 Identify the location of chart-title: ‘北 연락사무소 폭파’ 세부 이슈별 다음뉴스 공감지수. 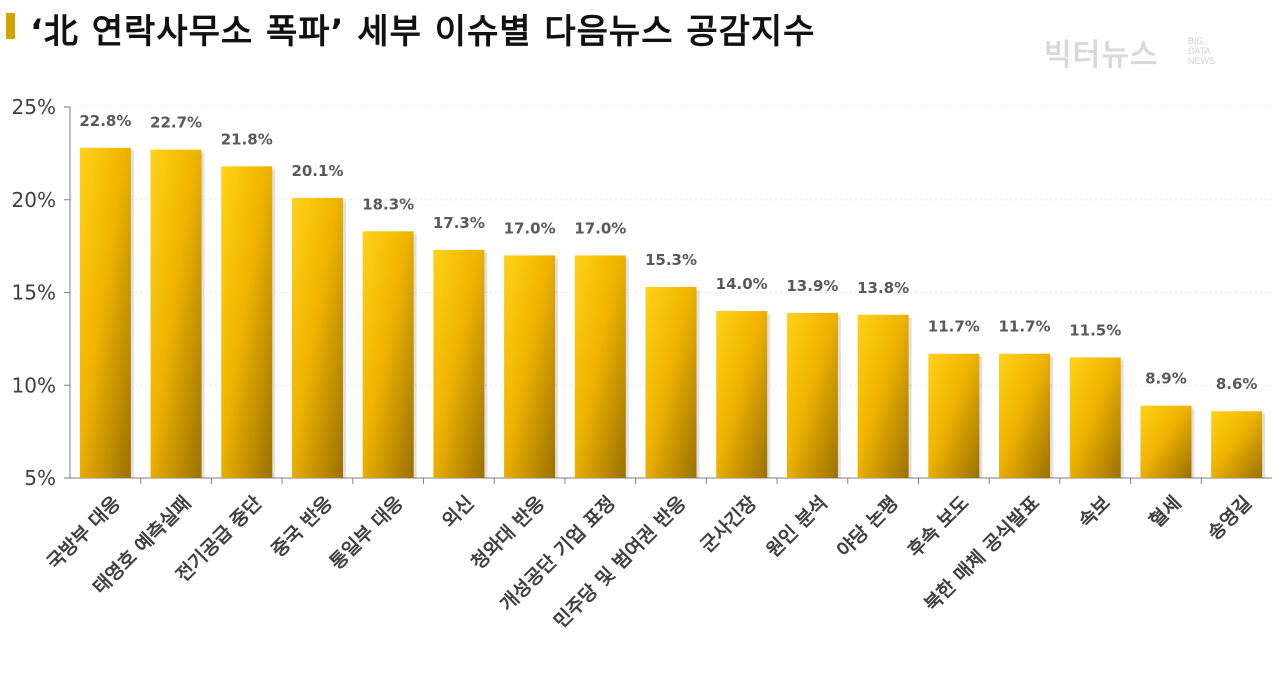
(423, 32).